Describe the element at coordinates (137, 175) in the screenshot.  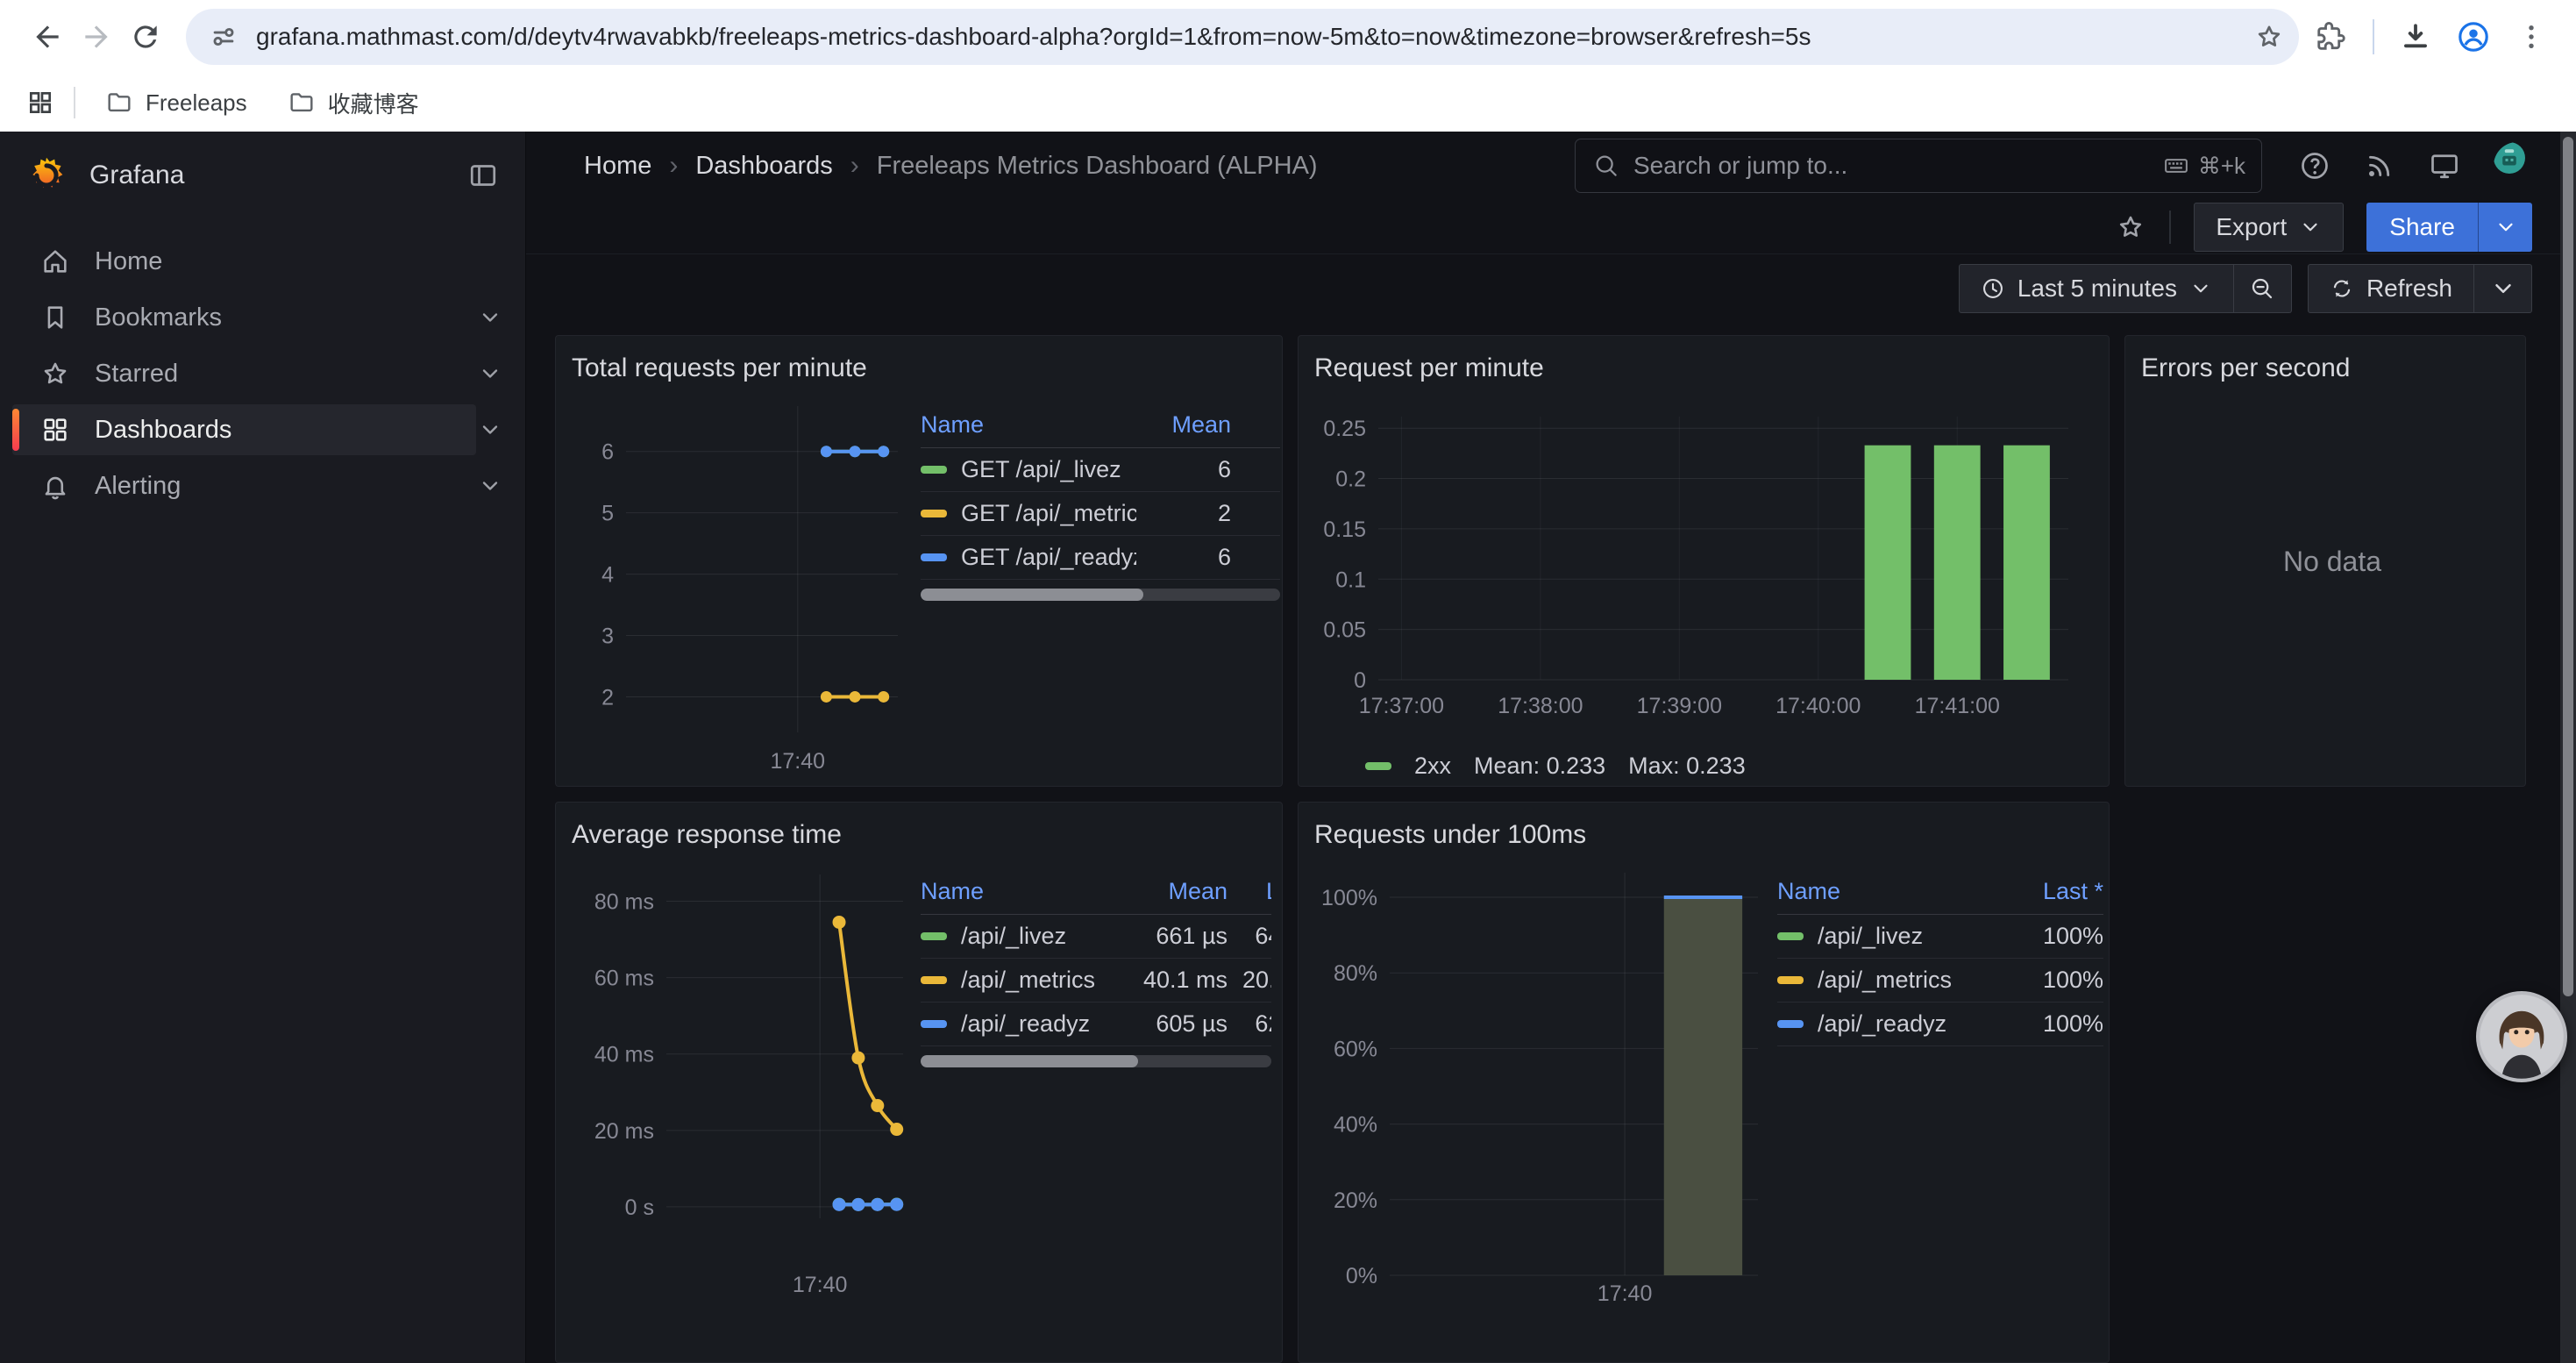
I see `brand-name: Grafana` at that location.